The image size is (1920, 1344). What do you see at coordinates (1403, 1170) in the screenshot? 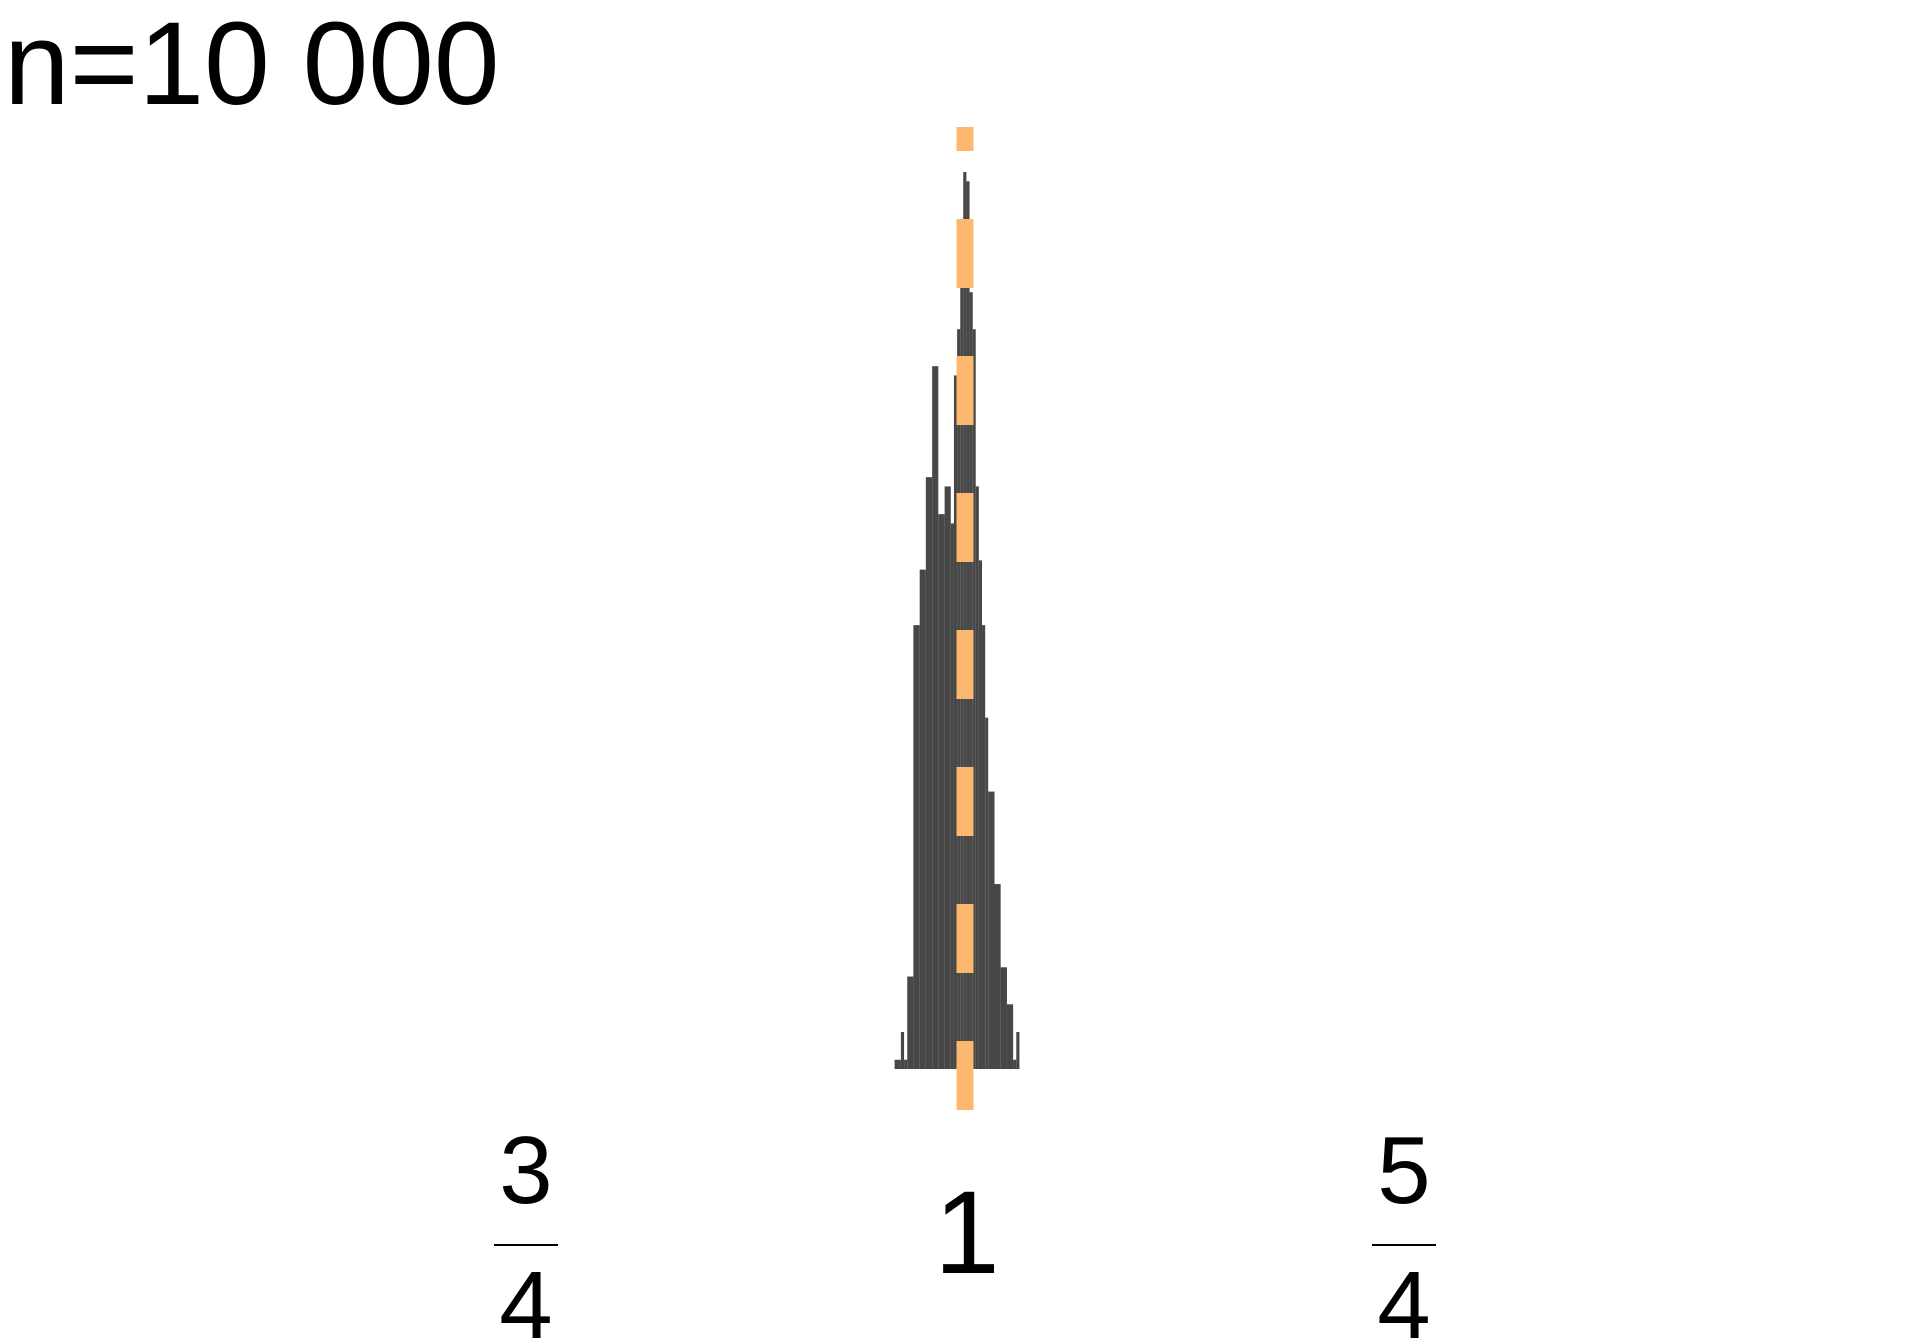
I see `x-tick-numerator-2: 5` at bounding box center [1403, 1170].